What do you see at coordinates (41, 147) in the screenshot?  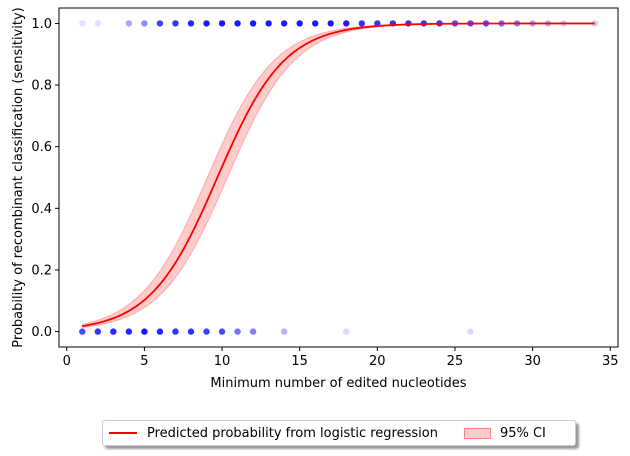 I see `y-tick-label: 0.6` at bounding box center [41, 147].